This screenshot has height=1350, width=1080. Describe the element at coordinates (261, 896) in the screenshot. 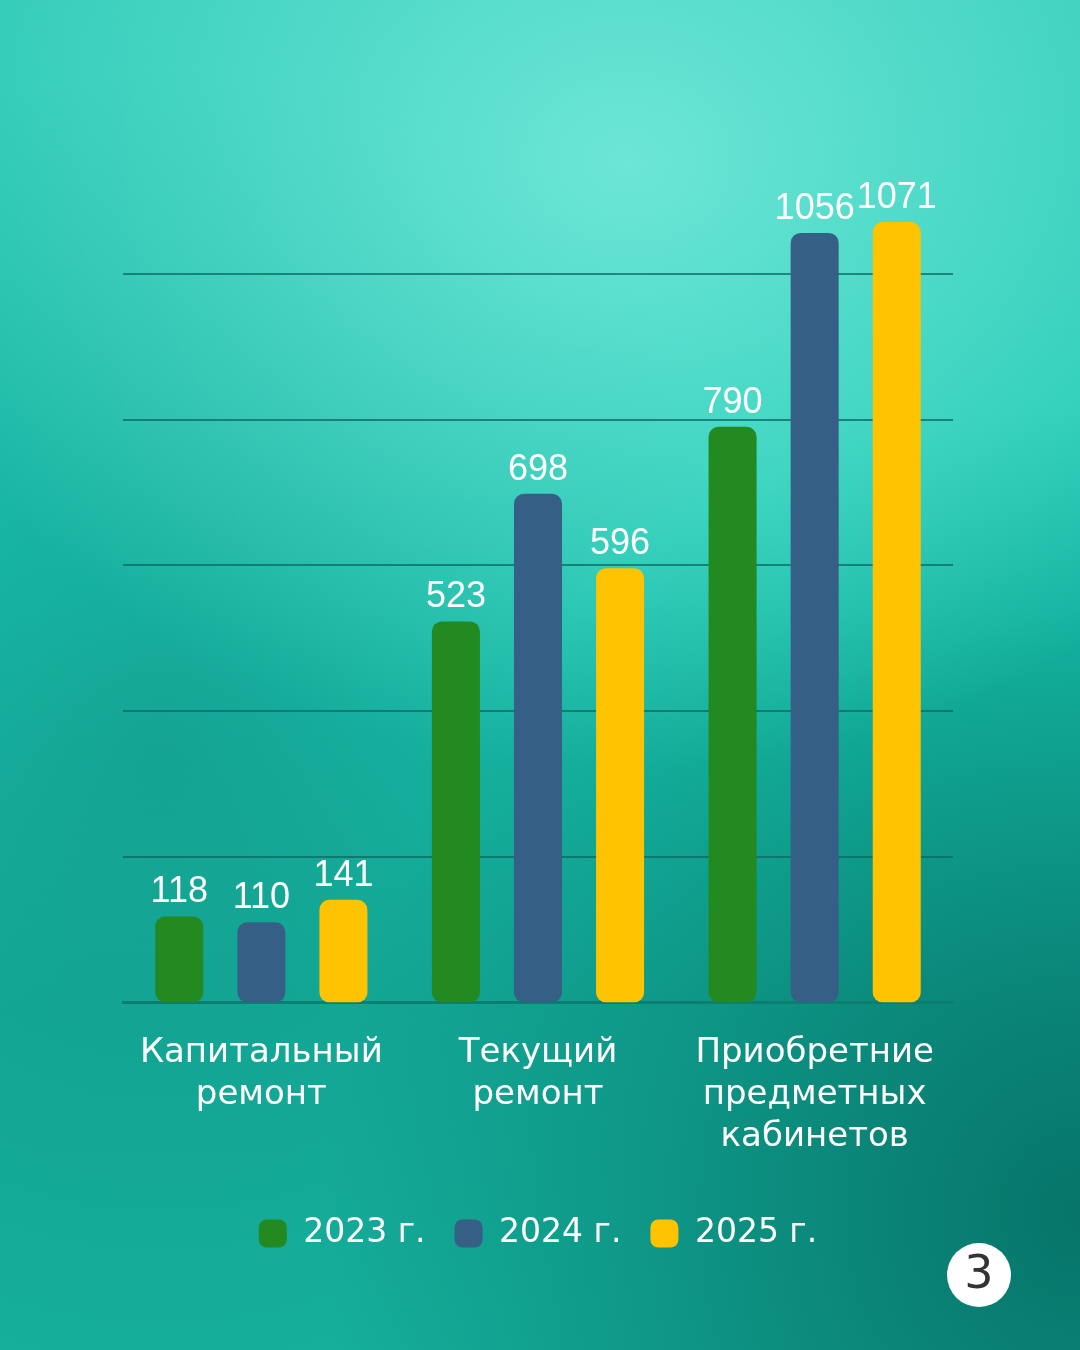

I see `data-label: 110` at that location.